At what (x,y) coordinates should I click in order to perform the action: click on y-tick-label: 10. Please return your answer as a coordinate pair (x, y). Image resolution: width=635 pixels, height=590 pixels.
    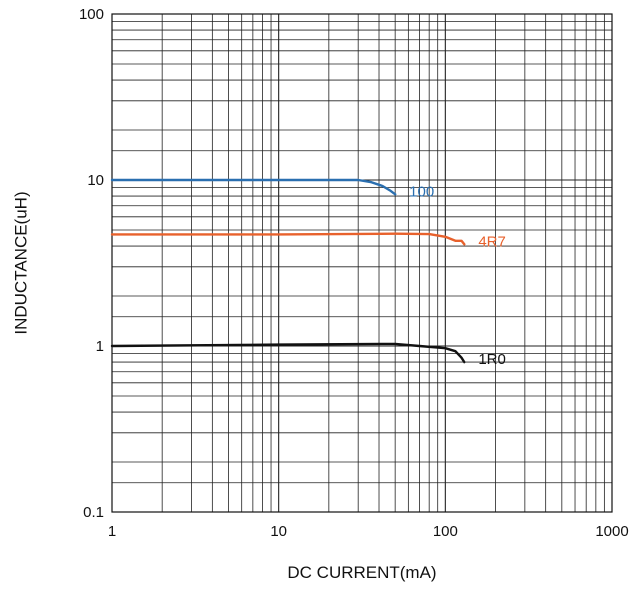
    Looking at the image, I should click on (95, 180).